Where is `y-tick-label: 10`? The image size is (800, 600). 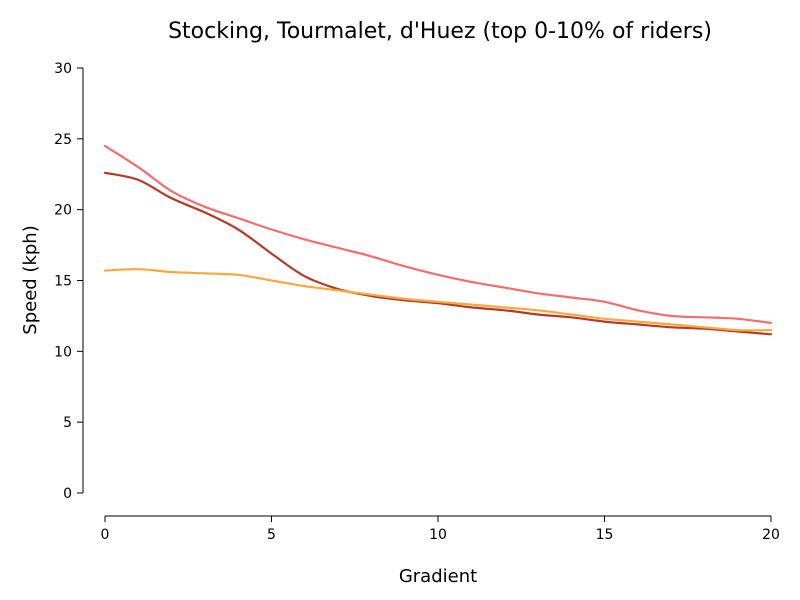 y-tick-label: 10 is located at coordinates (63, 352).